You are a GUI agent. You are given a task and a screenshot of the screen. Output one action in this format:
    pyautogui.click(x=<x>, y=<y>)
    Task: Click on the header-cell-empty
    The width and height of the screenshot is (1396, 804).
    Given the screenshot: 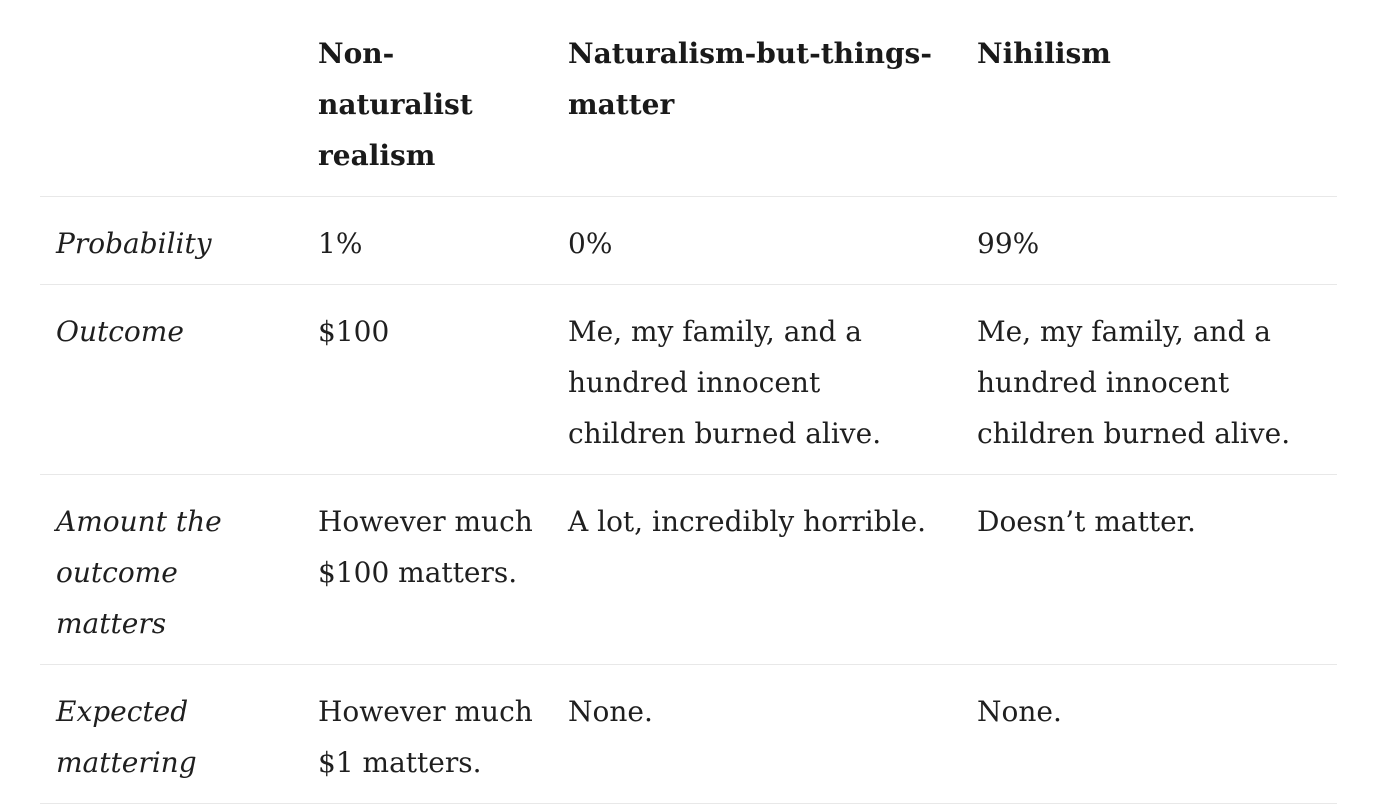 What is the action you would take?
    pyautogui.click(x=171, y=112)
    